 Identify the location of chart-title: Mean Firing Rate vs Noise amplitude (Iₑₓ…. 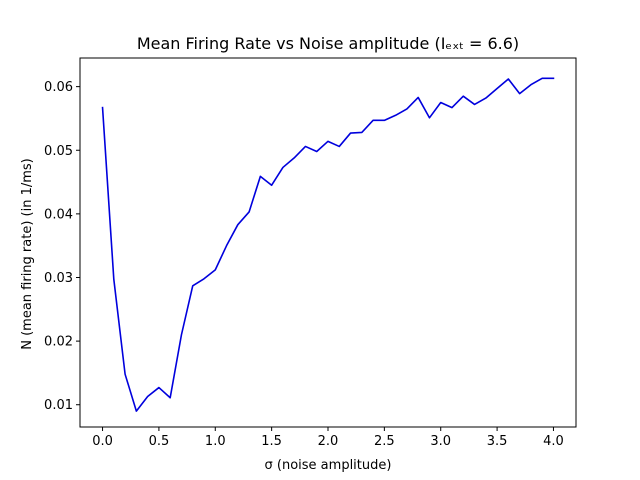
(328, 43).